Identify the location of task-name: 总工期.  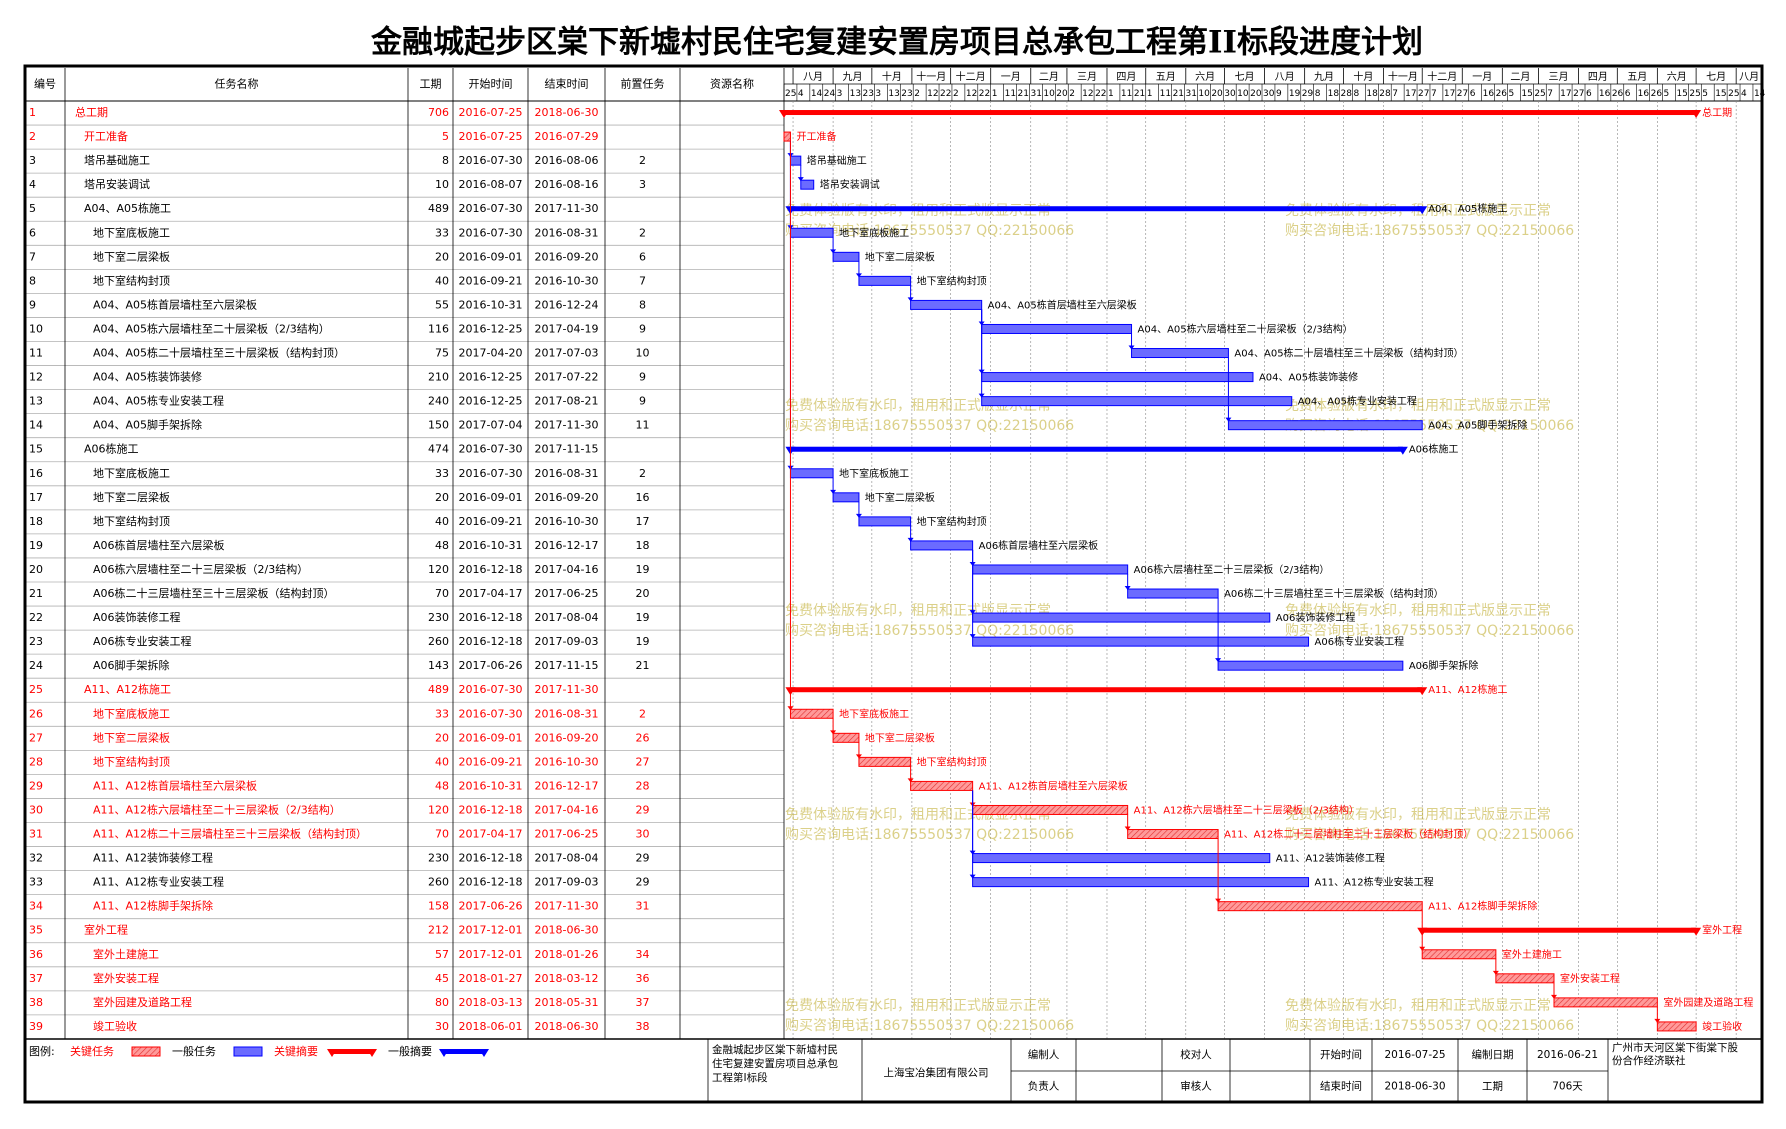
(91, 112).